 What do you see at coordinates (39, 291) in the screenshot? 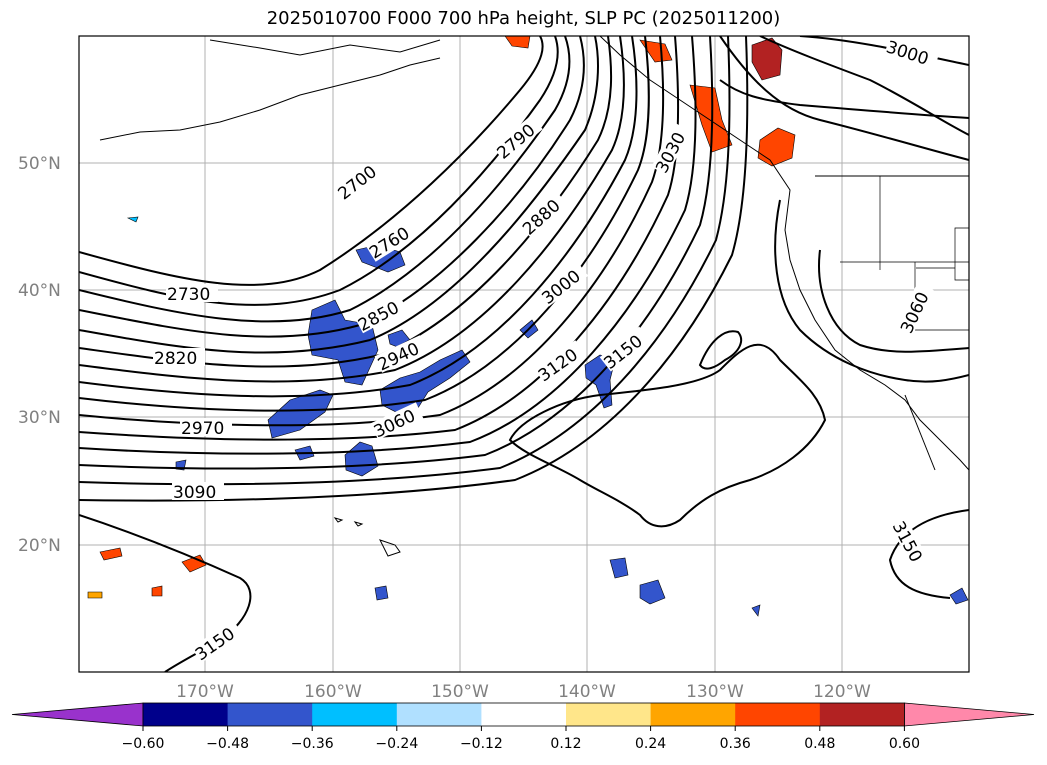
I see `lat-label: 40°N` at bounding box center [39, 291].